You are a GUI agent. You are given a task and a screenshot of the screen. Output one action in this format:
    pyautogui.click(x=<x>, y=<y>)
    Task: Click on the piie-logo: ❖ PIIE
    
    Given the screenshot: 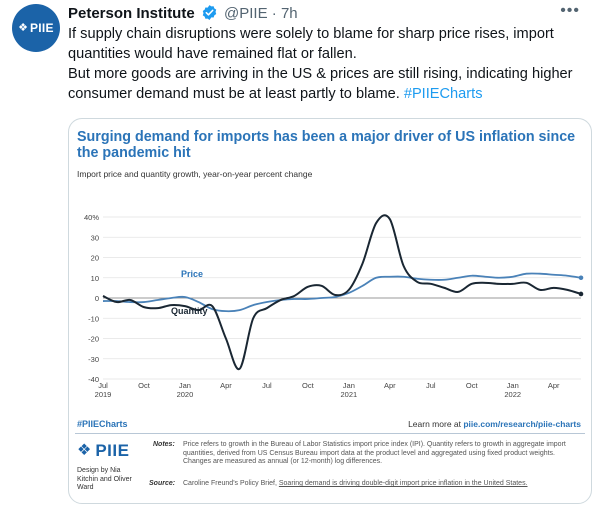 What is the action you would take?
    pyautogui.click(x=103, y=451)
    